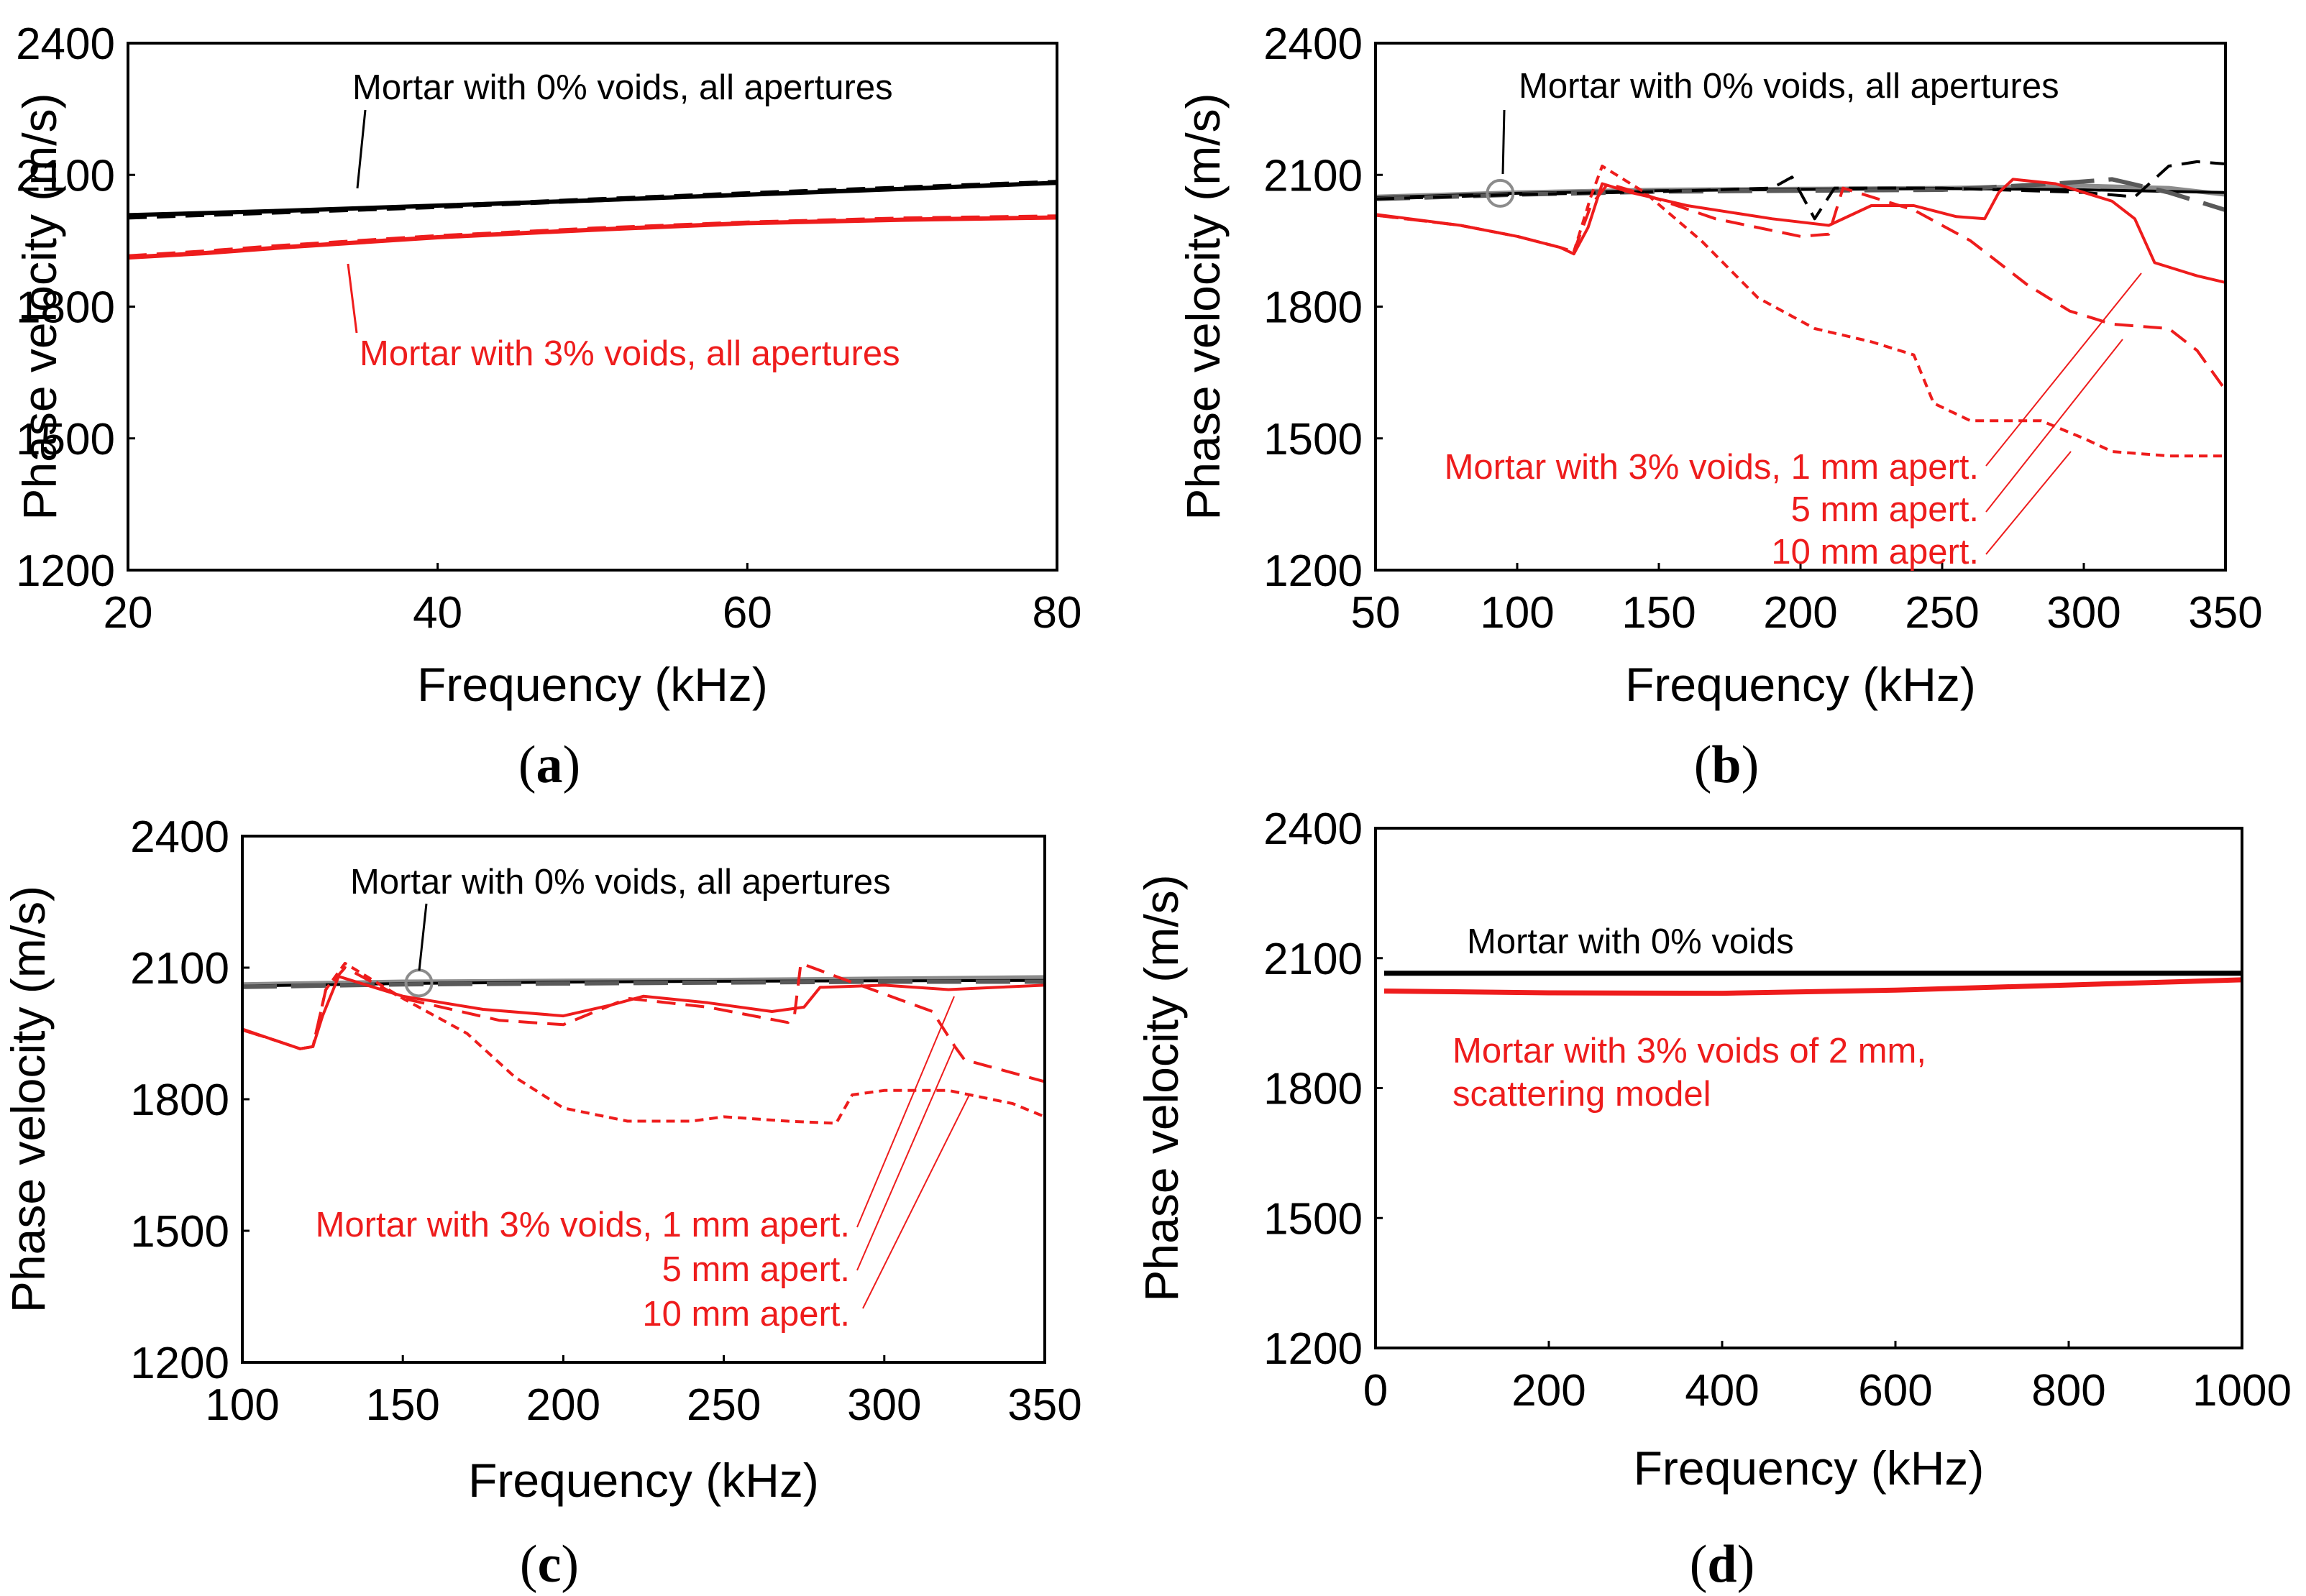  What do you see at coordinates (128, 613) in the screenshot?
I see `x-tick-label: 20` at bounding box center [128, 613].